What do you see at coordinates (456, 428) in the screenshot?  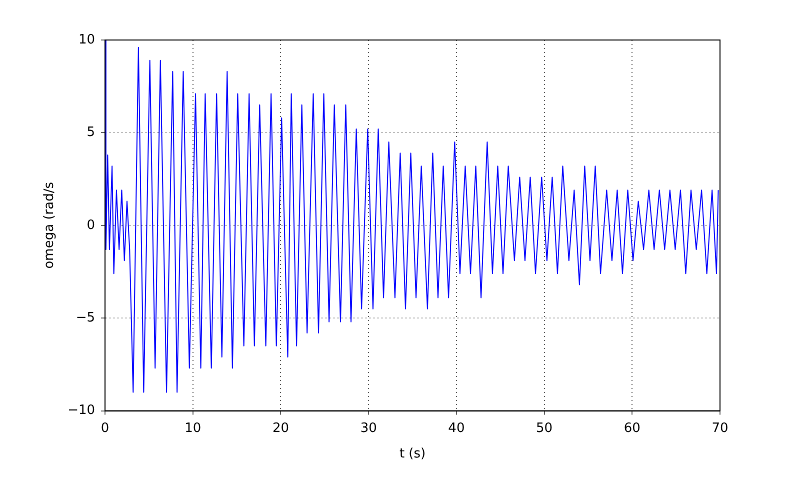 I see `x-tick-label: 40` at bounding box center [456, 428].